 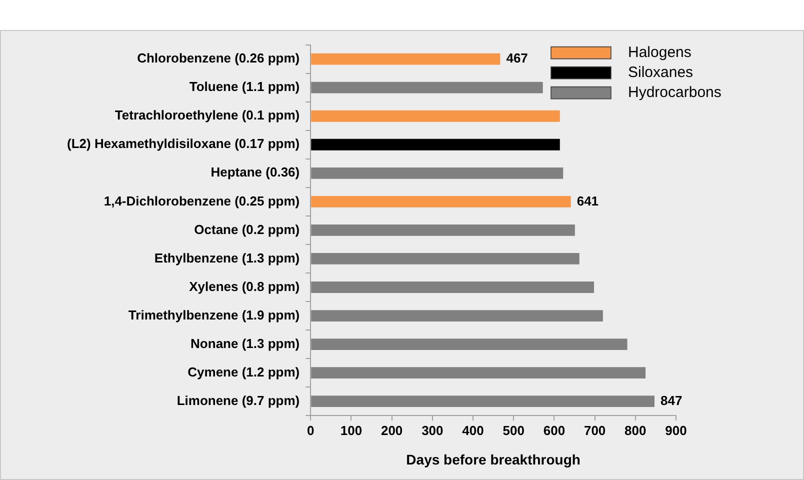 What do you see at coordinates (517, 58) in the screenshot?
I see `data-label: 467` at bounding box center [517, 58].